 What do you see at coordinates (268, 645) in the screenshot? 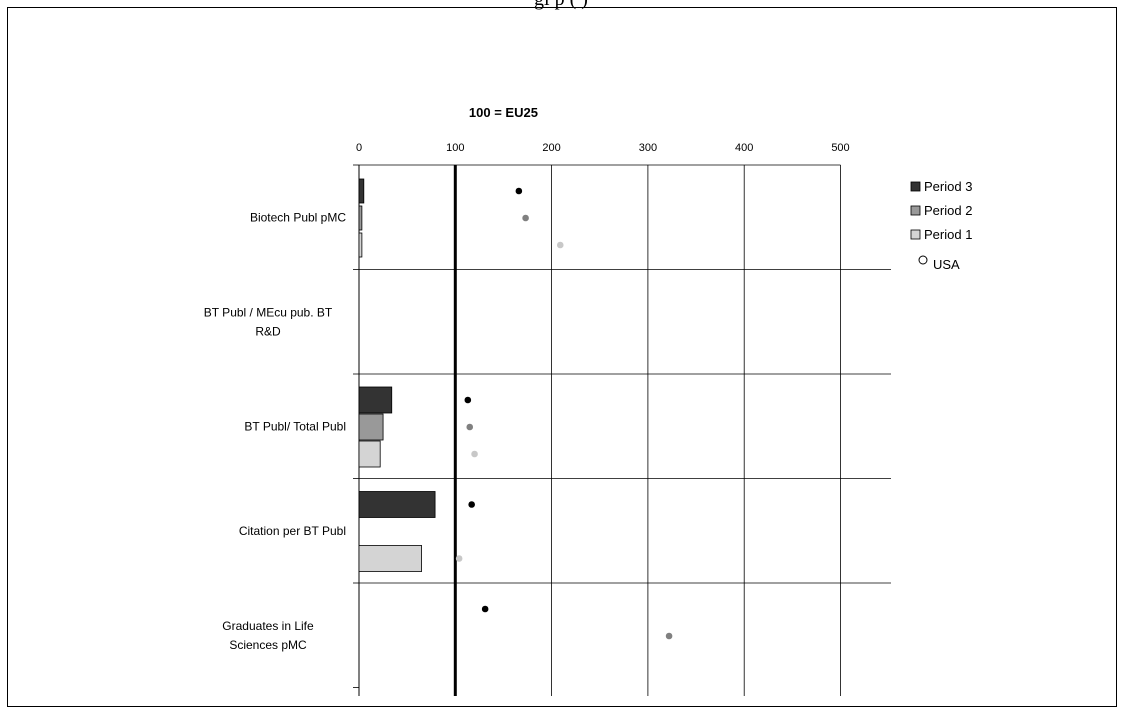
I see `category-label: Sciences pMC` at bounding box center [268, 645].